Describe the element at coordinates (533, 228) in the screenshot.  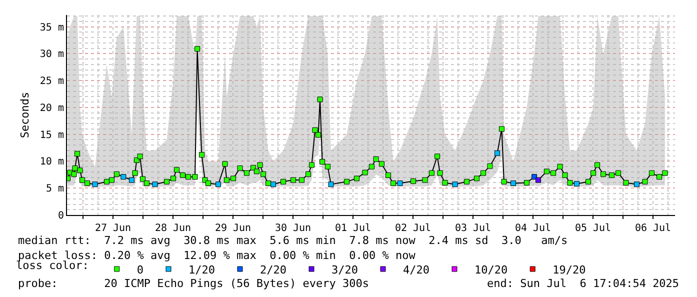
I see `x-tick-label: 04 Jul` at that location.